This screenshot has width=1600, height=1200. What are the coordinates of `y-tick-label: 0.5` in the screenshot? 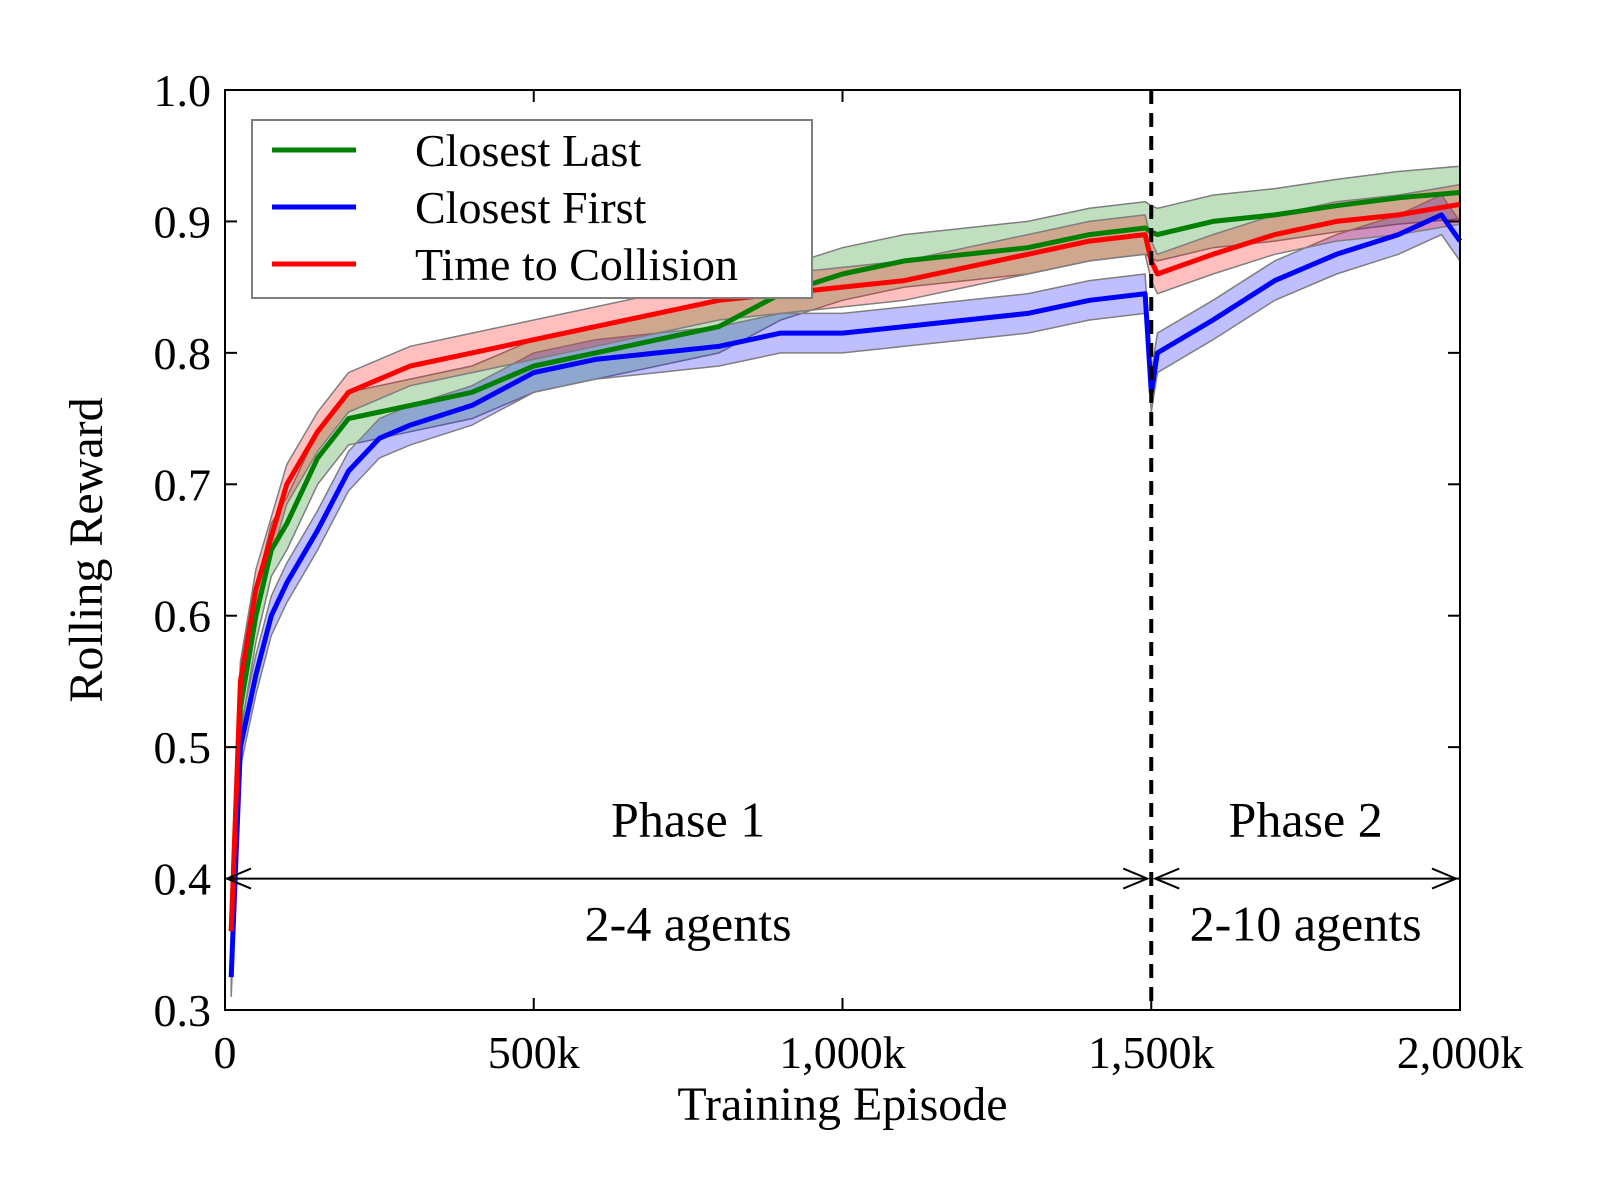 It's located at (183, 747).